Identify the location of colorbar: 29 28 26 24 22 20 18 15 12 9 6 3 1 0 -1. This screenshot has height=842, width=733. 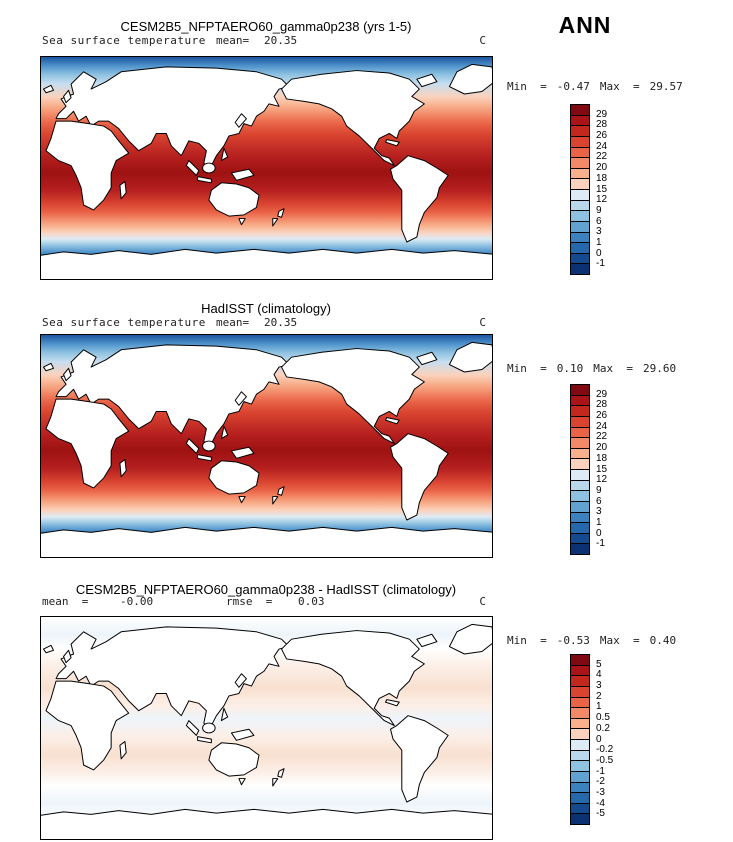
(602, 469).